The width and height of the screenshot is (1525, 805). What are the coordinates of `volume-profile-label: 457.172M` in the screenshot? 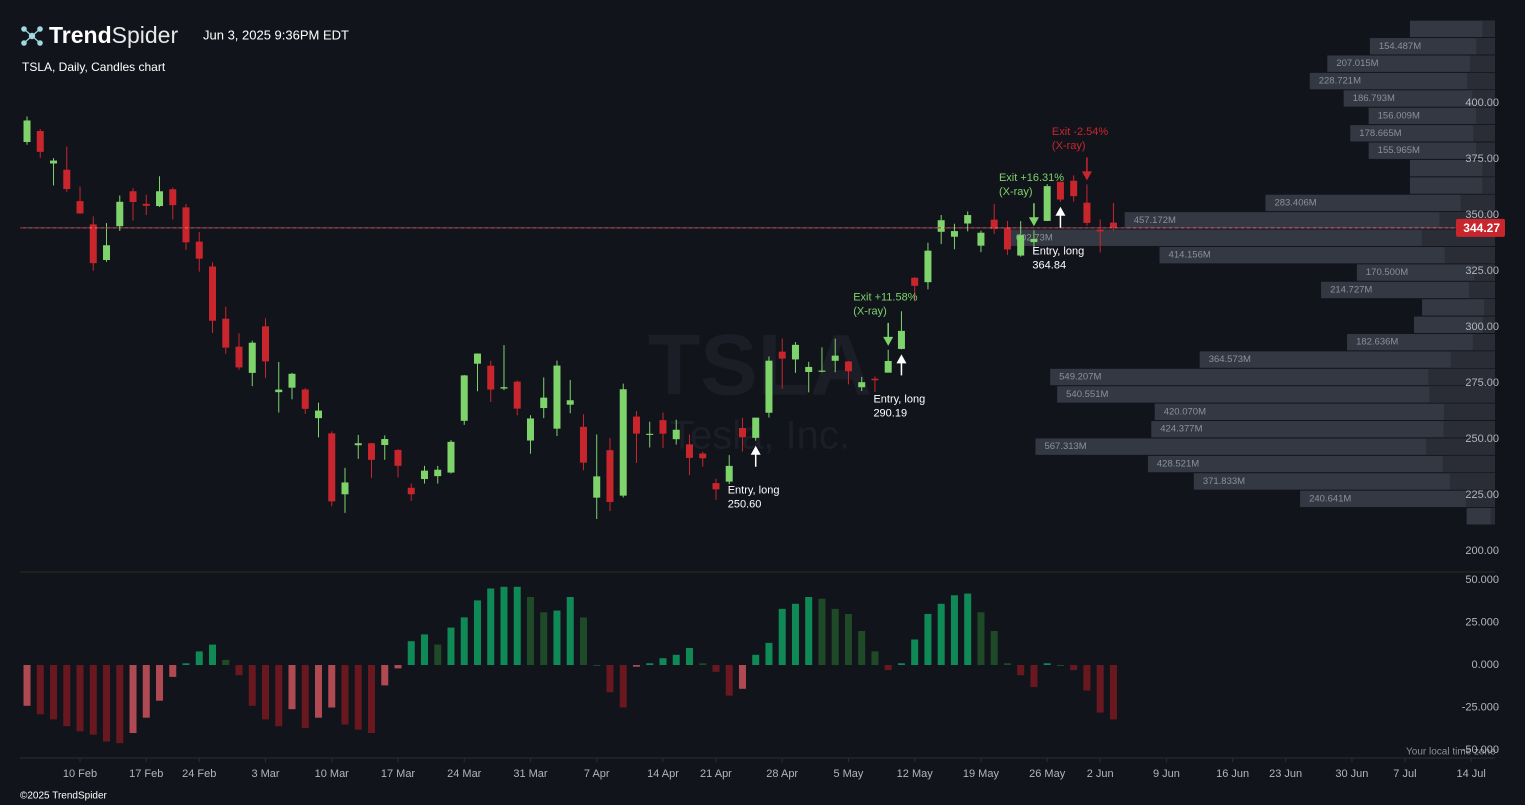 It's located at (1155, 220).